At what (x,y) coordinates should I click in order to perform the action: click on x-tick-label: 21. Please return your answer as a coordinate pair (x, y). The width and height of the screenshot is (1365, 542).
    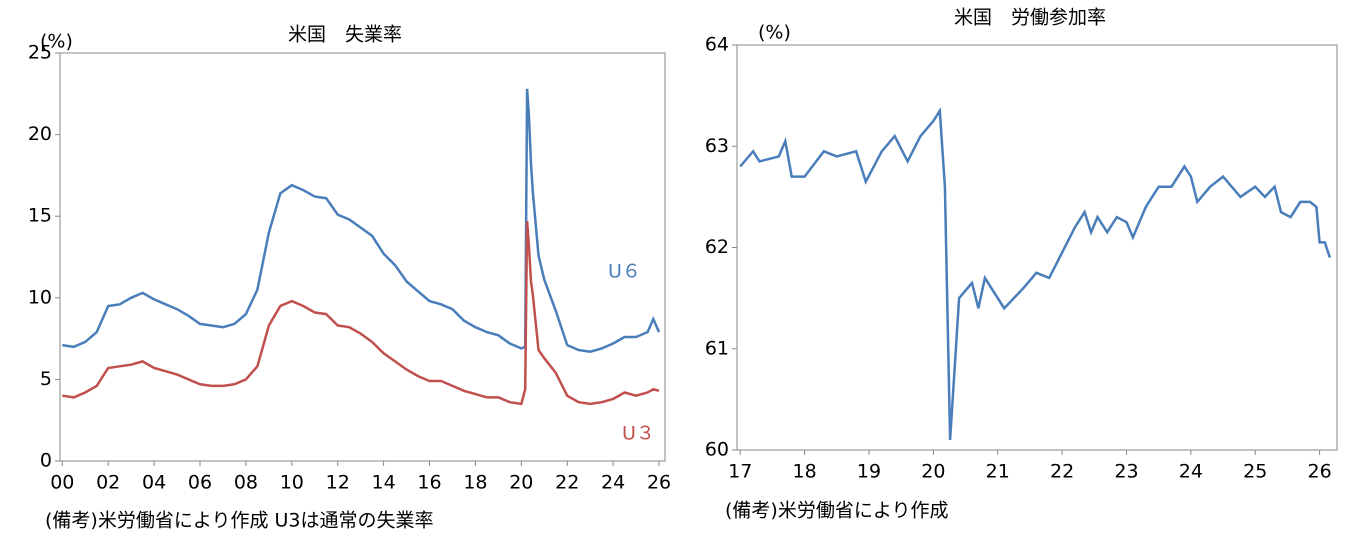
    Looking at the image, I should click on (998, 472).